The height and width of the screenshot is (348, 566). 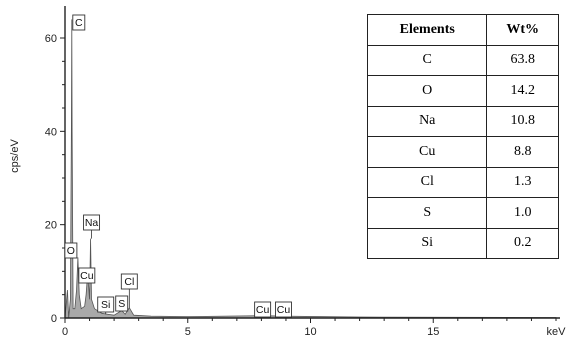 I want to click on table-header-row: Elements Wt%, so click(x=462, y=30).